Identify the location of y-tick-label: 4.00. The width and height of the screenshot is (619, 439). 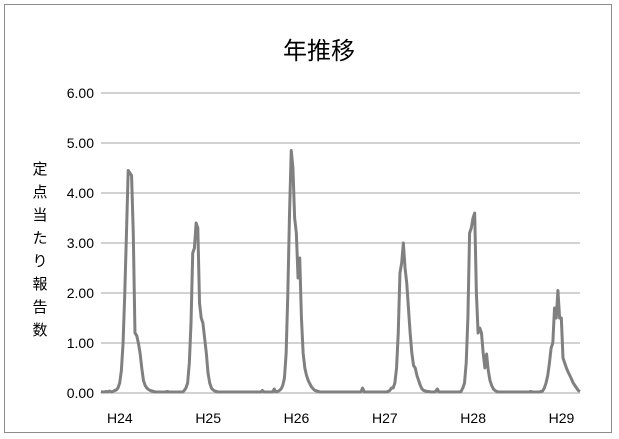
(80, 193).